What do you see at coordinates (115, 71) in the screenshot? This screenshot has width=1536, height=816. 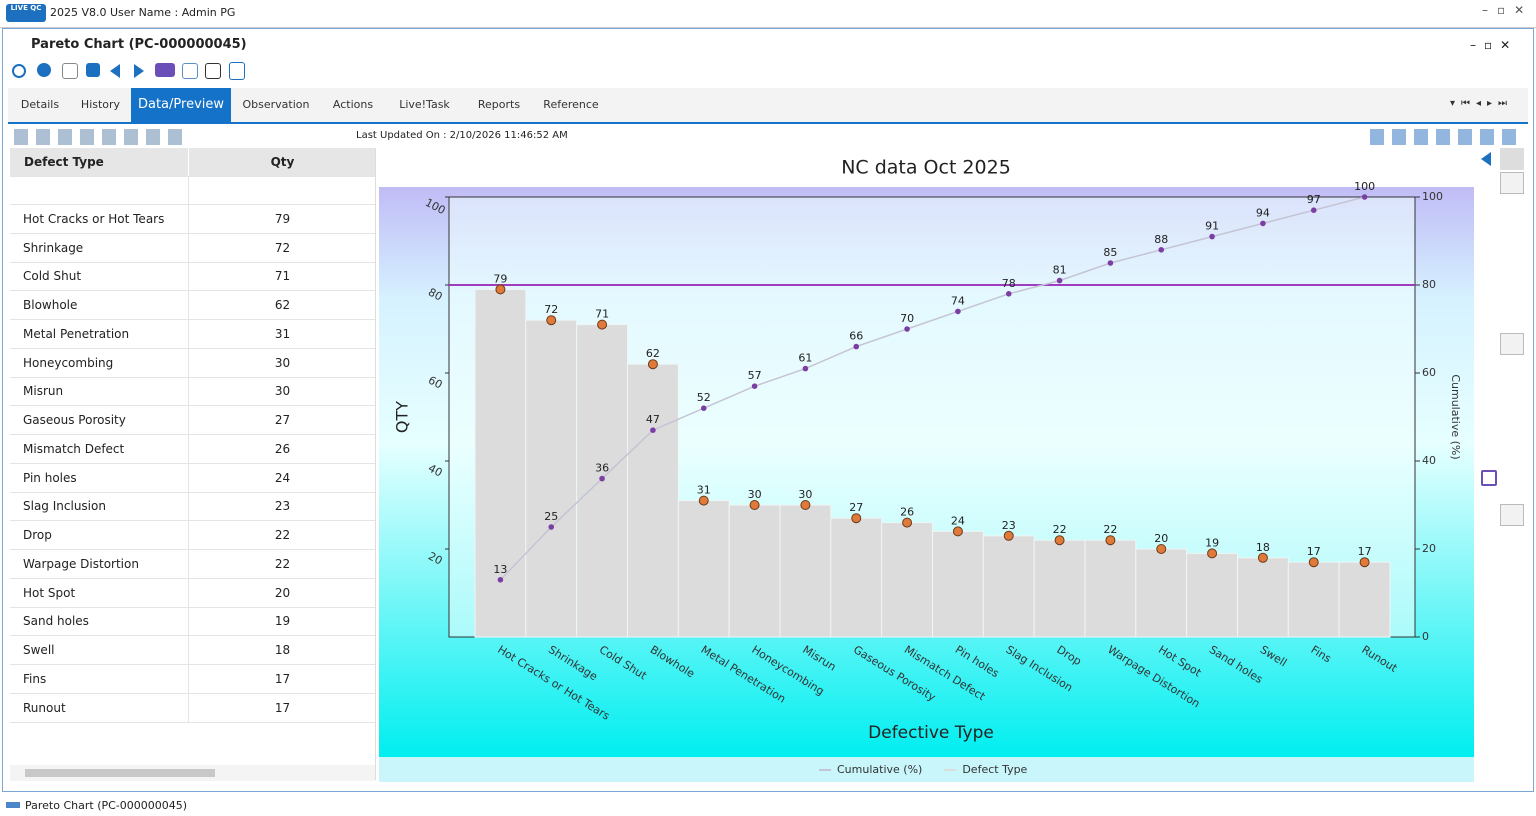 I see `prev-button` at bounding box center [115, 71].